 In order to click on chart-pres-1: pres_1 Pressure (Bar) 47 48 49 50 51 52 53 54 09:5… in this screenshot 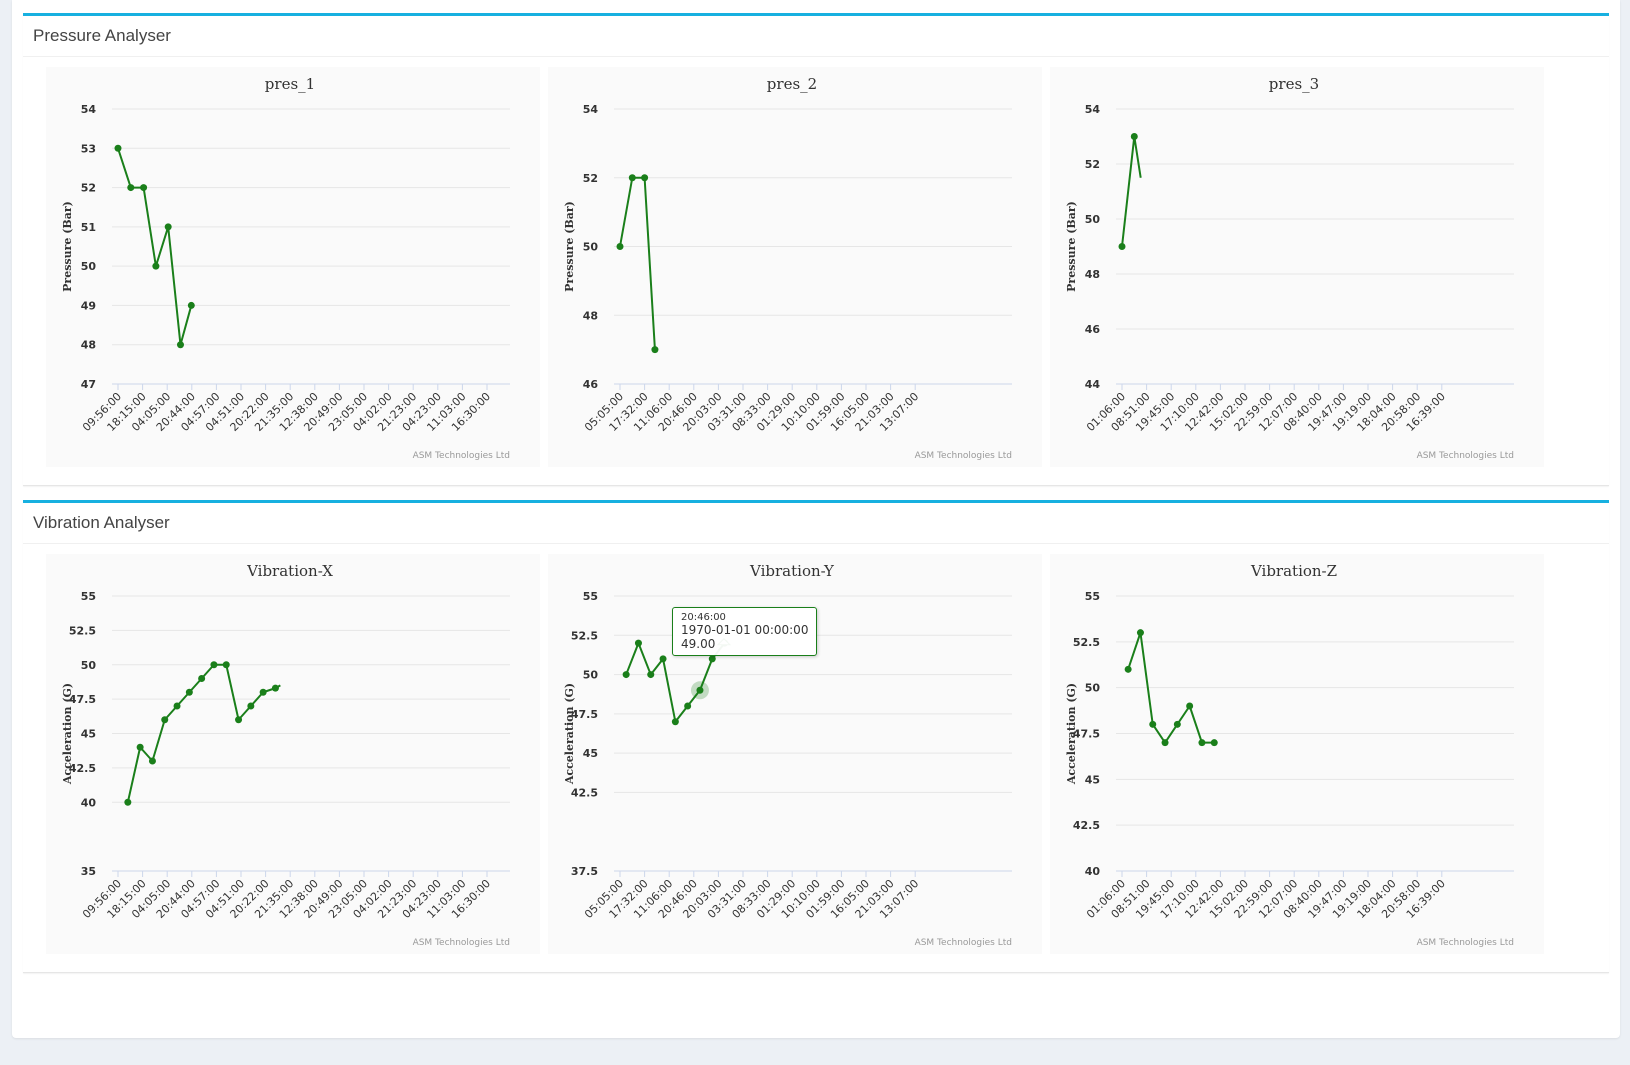, I will do `click(293, 267)`.